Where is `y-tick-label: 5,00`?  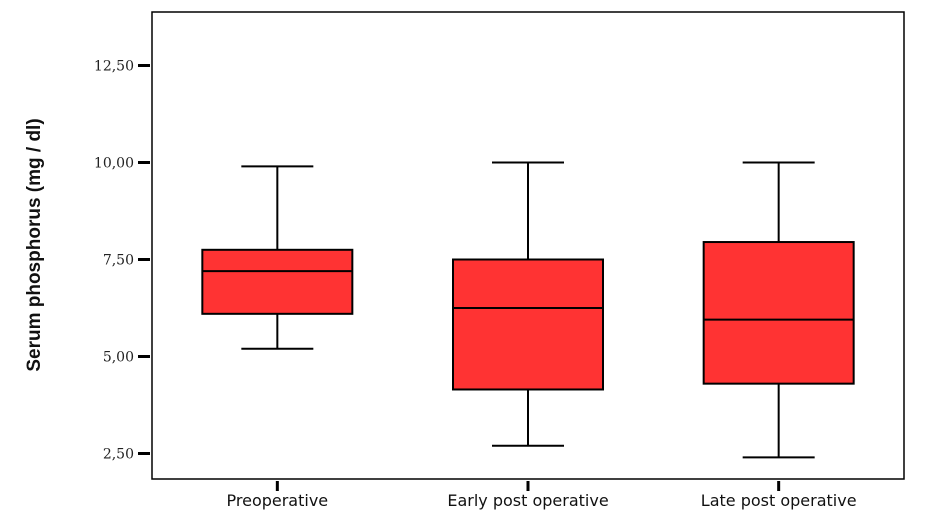 y-tick-label: 5,00 is located at coordinates (118, 358).